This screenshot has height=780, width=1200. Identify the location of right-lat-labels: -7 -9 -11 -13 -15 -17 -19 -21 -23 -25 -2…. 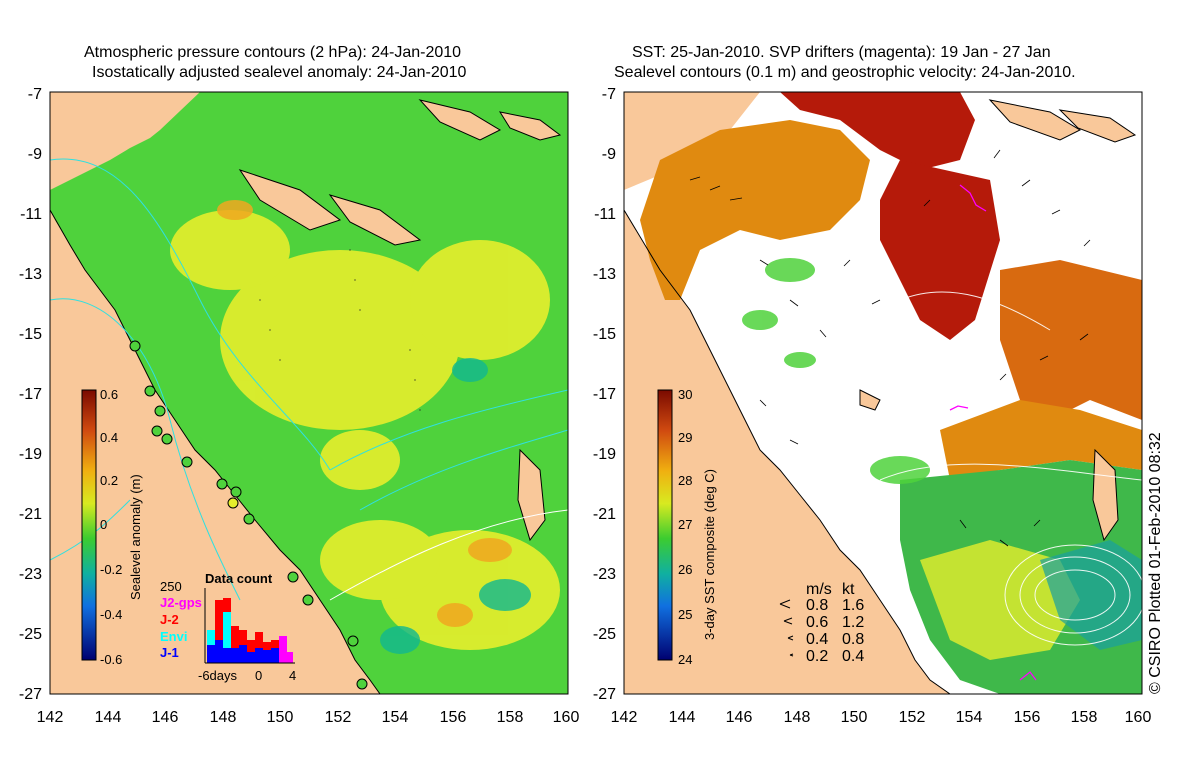
(604, 394).